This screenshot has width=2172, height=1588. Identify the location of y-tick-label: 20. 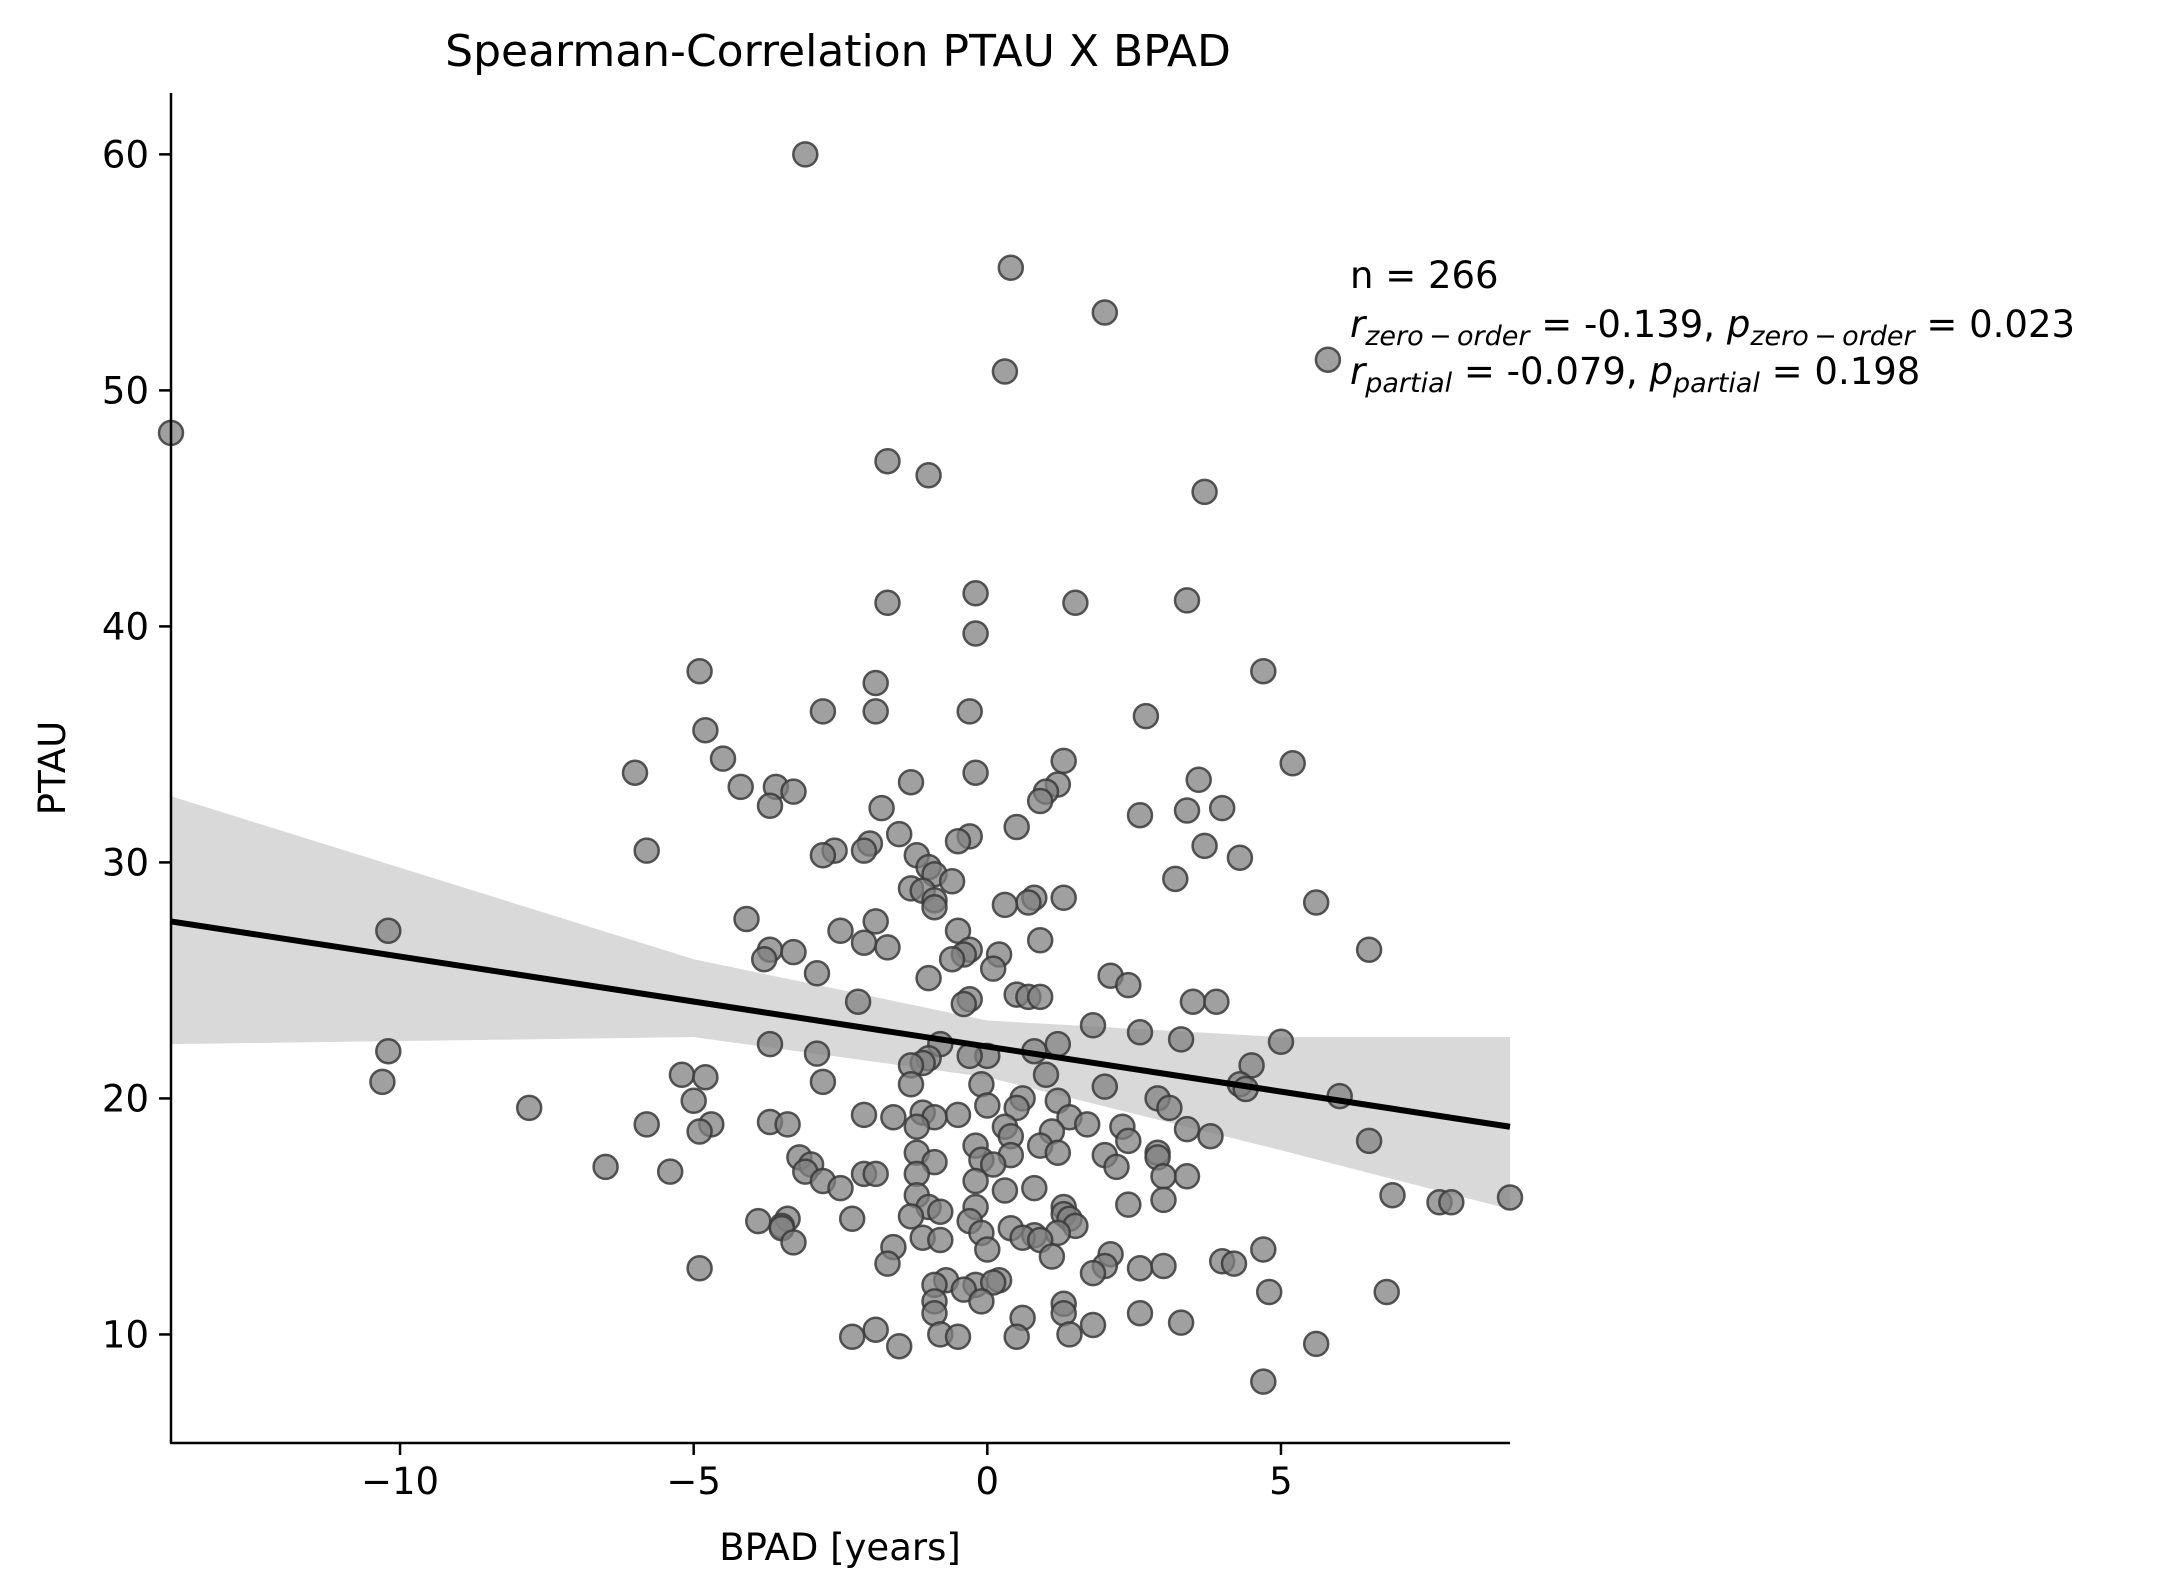
(125, 1098).